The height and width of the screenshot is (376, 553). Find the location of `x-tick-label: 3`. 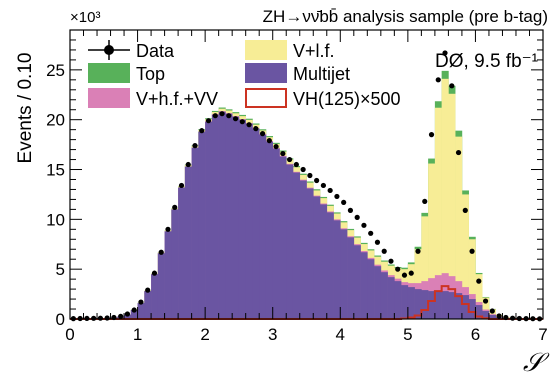

x-tick-label: 3 is located at coordinates (272, 334).